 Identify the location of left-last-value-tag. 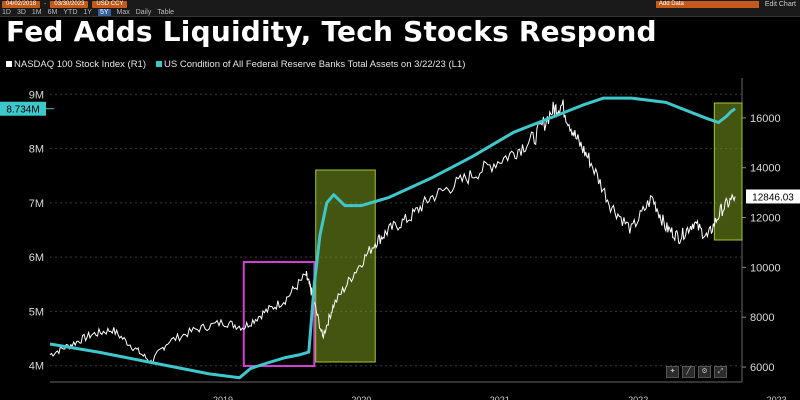
(23, 108).